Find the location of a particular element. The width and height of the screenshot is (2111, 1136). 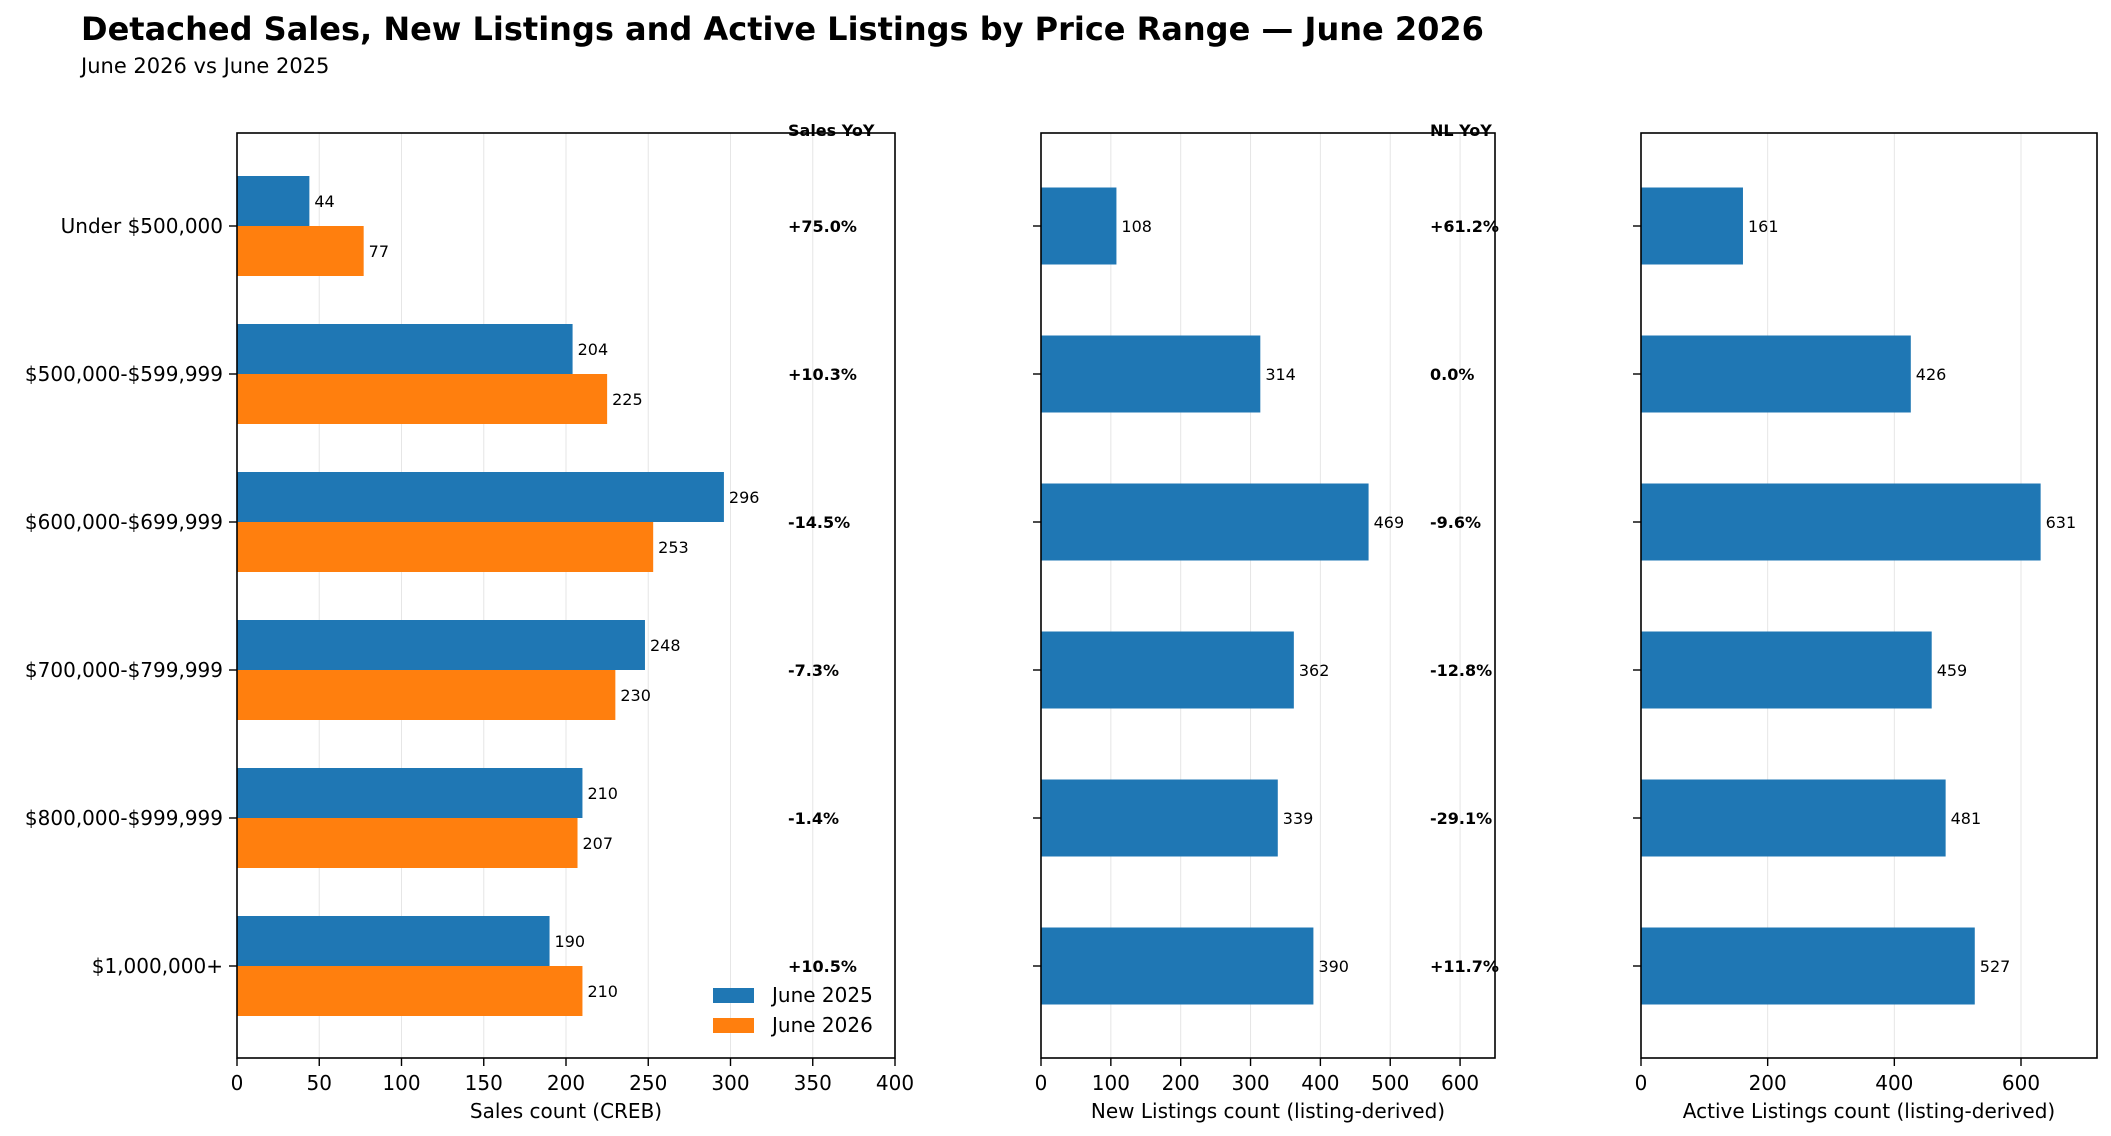

panel-2-x-tick-label: 100 is located at coordinates (1111, 1083).